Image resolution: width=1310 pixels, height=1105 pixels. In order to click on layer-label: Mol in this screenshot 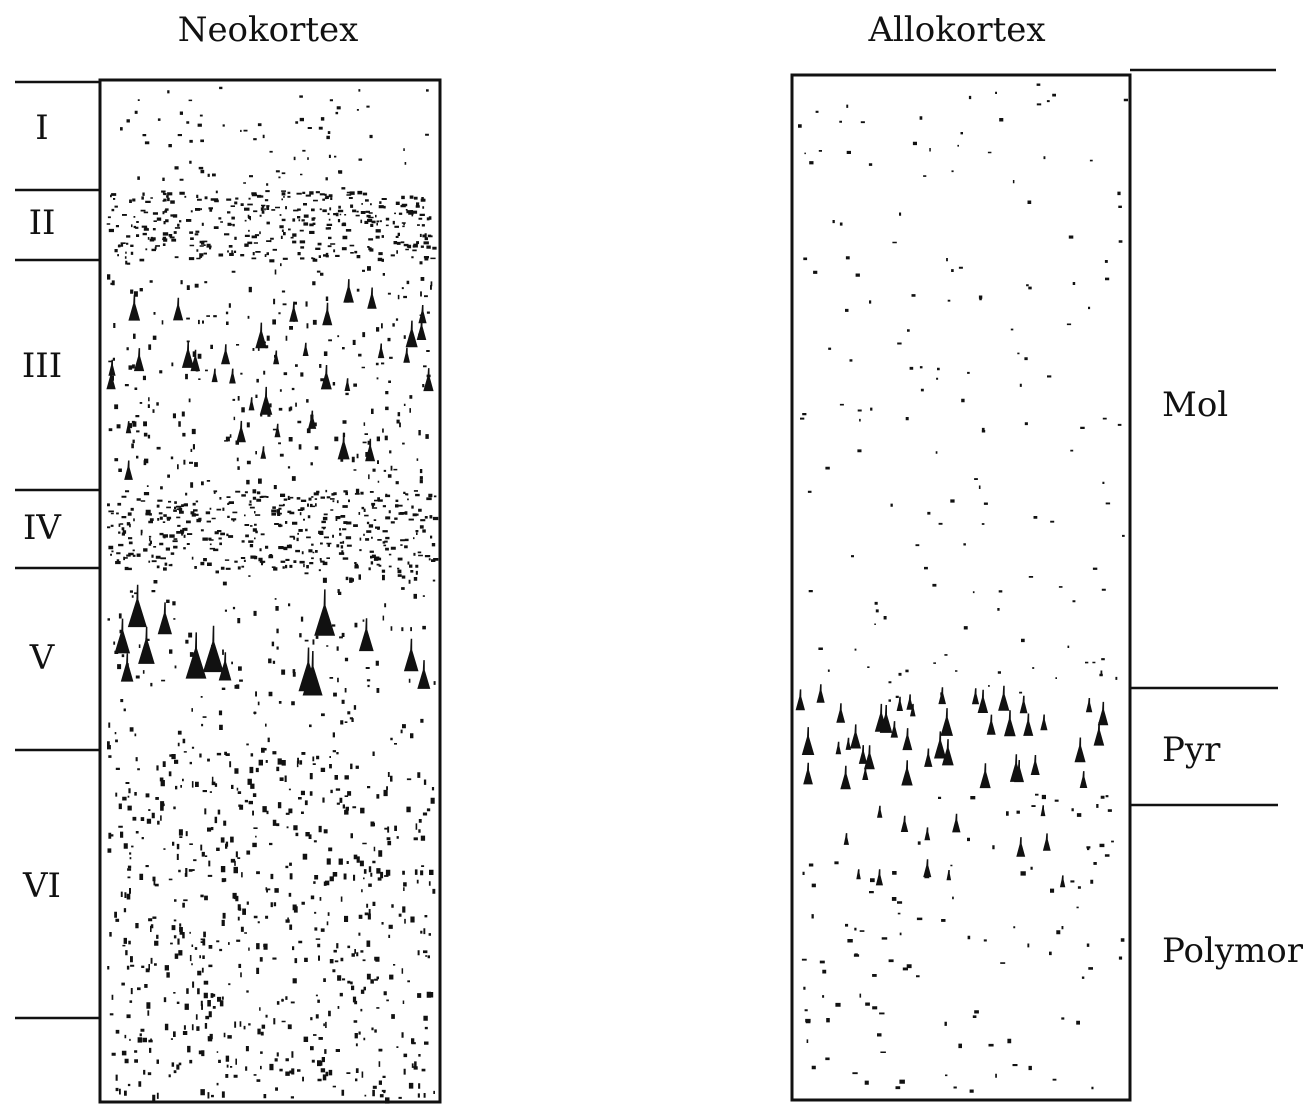, I will do `click(1195, 405)`.